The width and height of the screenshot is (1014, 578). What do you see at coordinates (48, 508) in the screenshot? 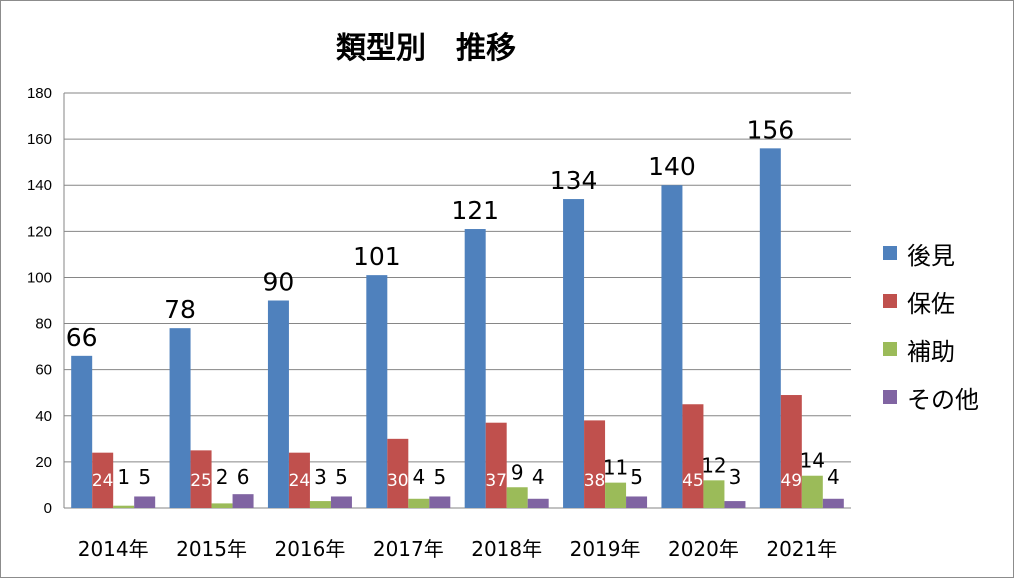
I see `y-tick-label: 0` at bounding box center [48, 508].